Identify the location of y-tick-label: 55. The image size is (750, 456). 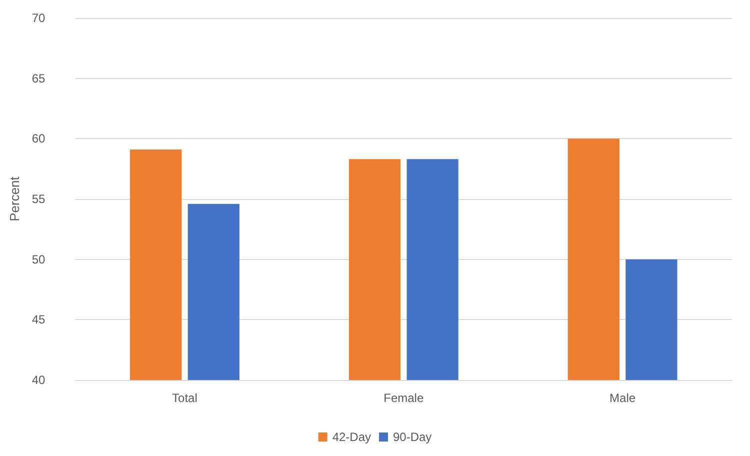
(39, 199).